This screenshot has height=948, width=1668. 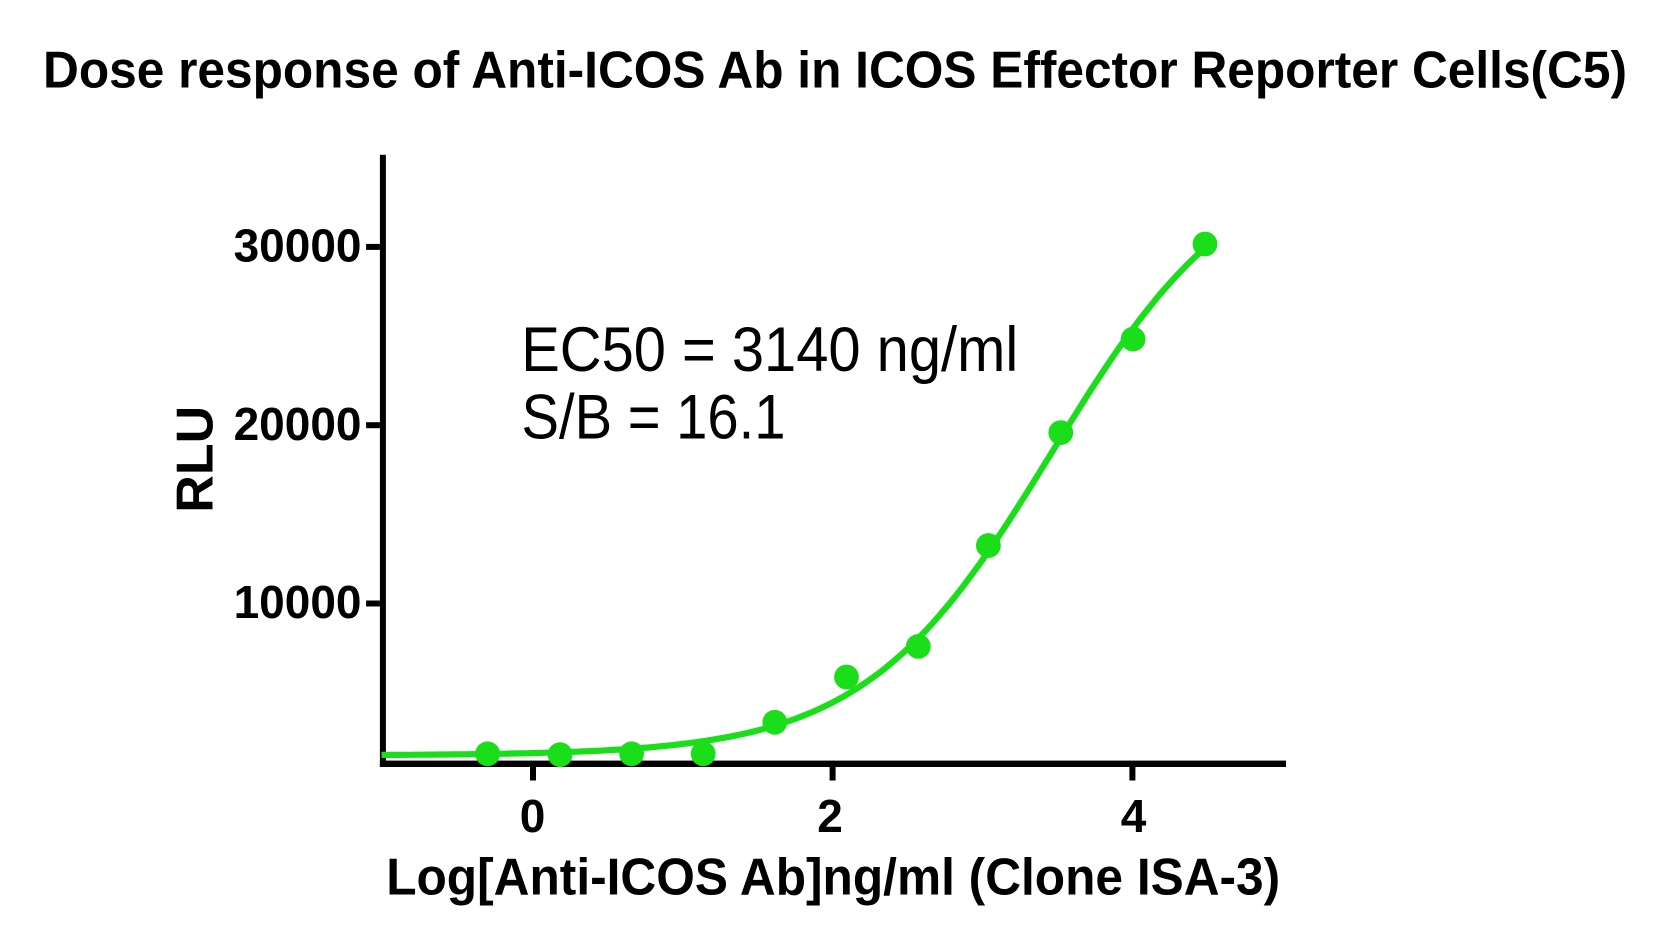 What do you see at coordinates (195, 459) in the screenshot?
I see `svg-text: RLU` at bounding box center [195, 459].